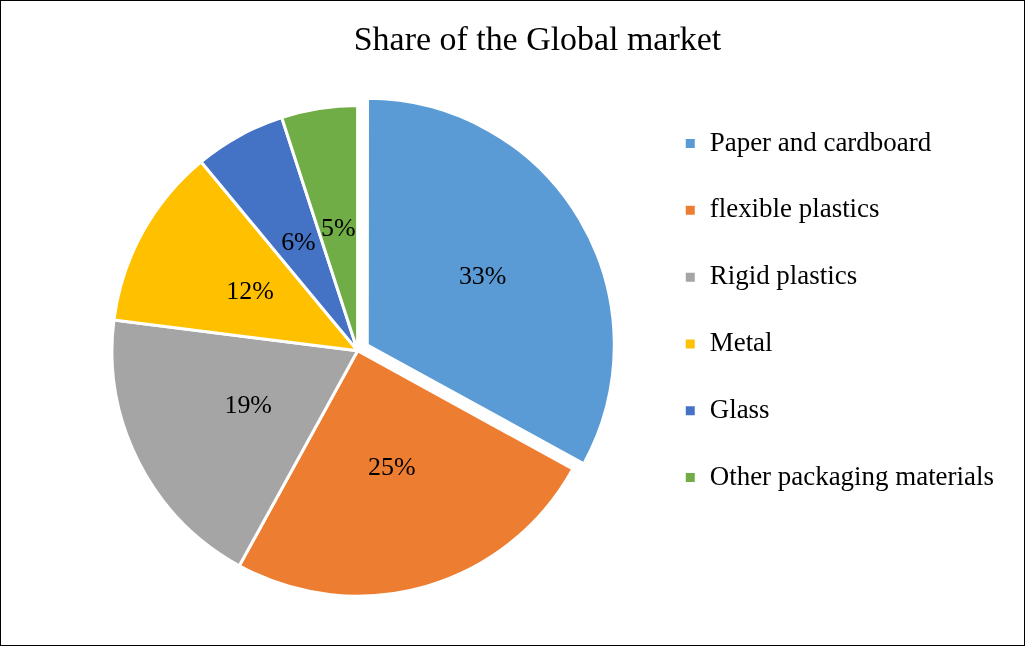  What do you see at coordinates (482, 275) in the screenshot?
I see `data-label: 33%` at bounding box center [482, 275].